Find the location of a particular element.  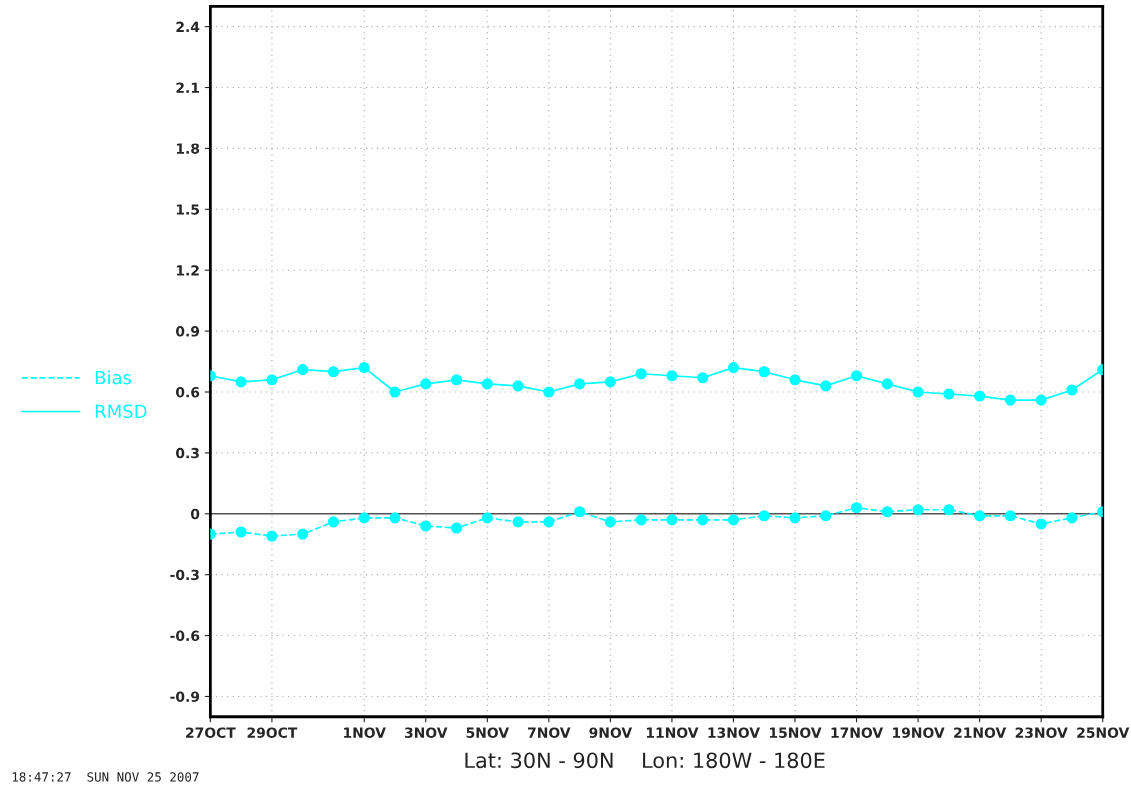

y-tick-label: -0.6 is located at coordinates (185, 636).